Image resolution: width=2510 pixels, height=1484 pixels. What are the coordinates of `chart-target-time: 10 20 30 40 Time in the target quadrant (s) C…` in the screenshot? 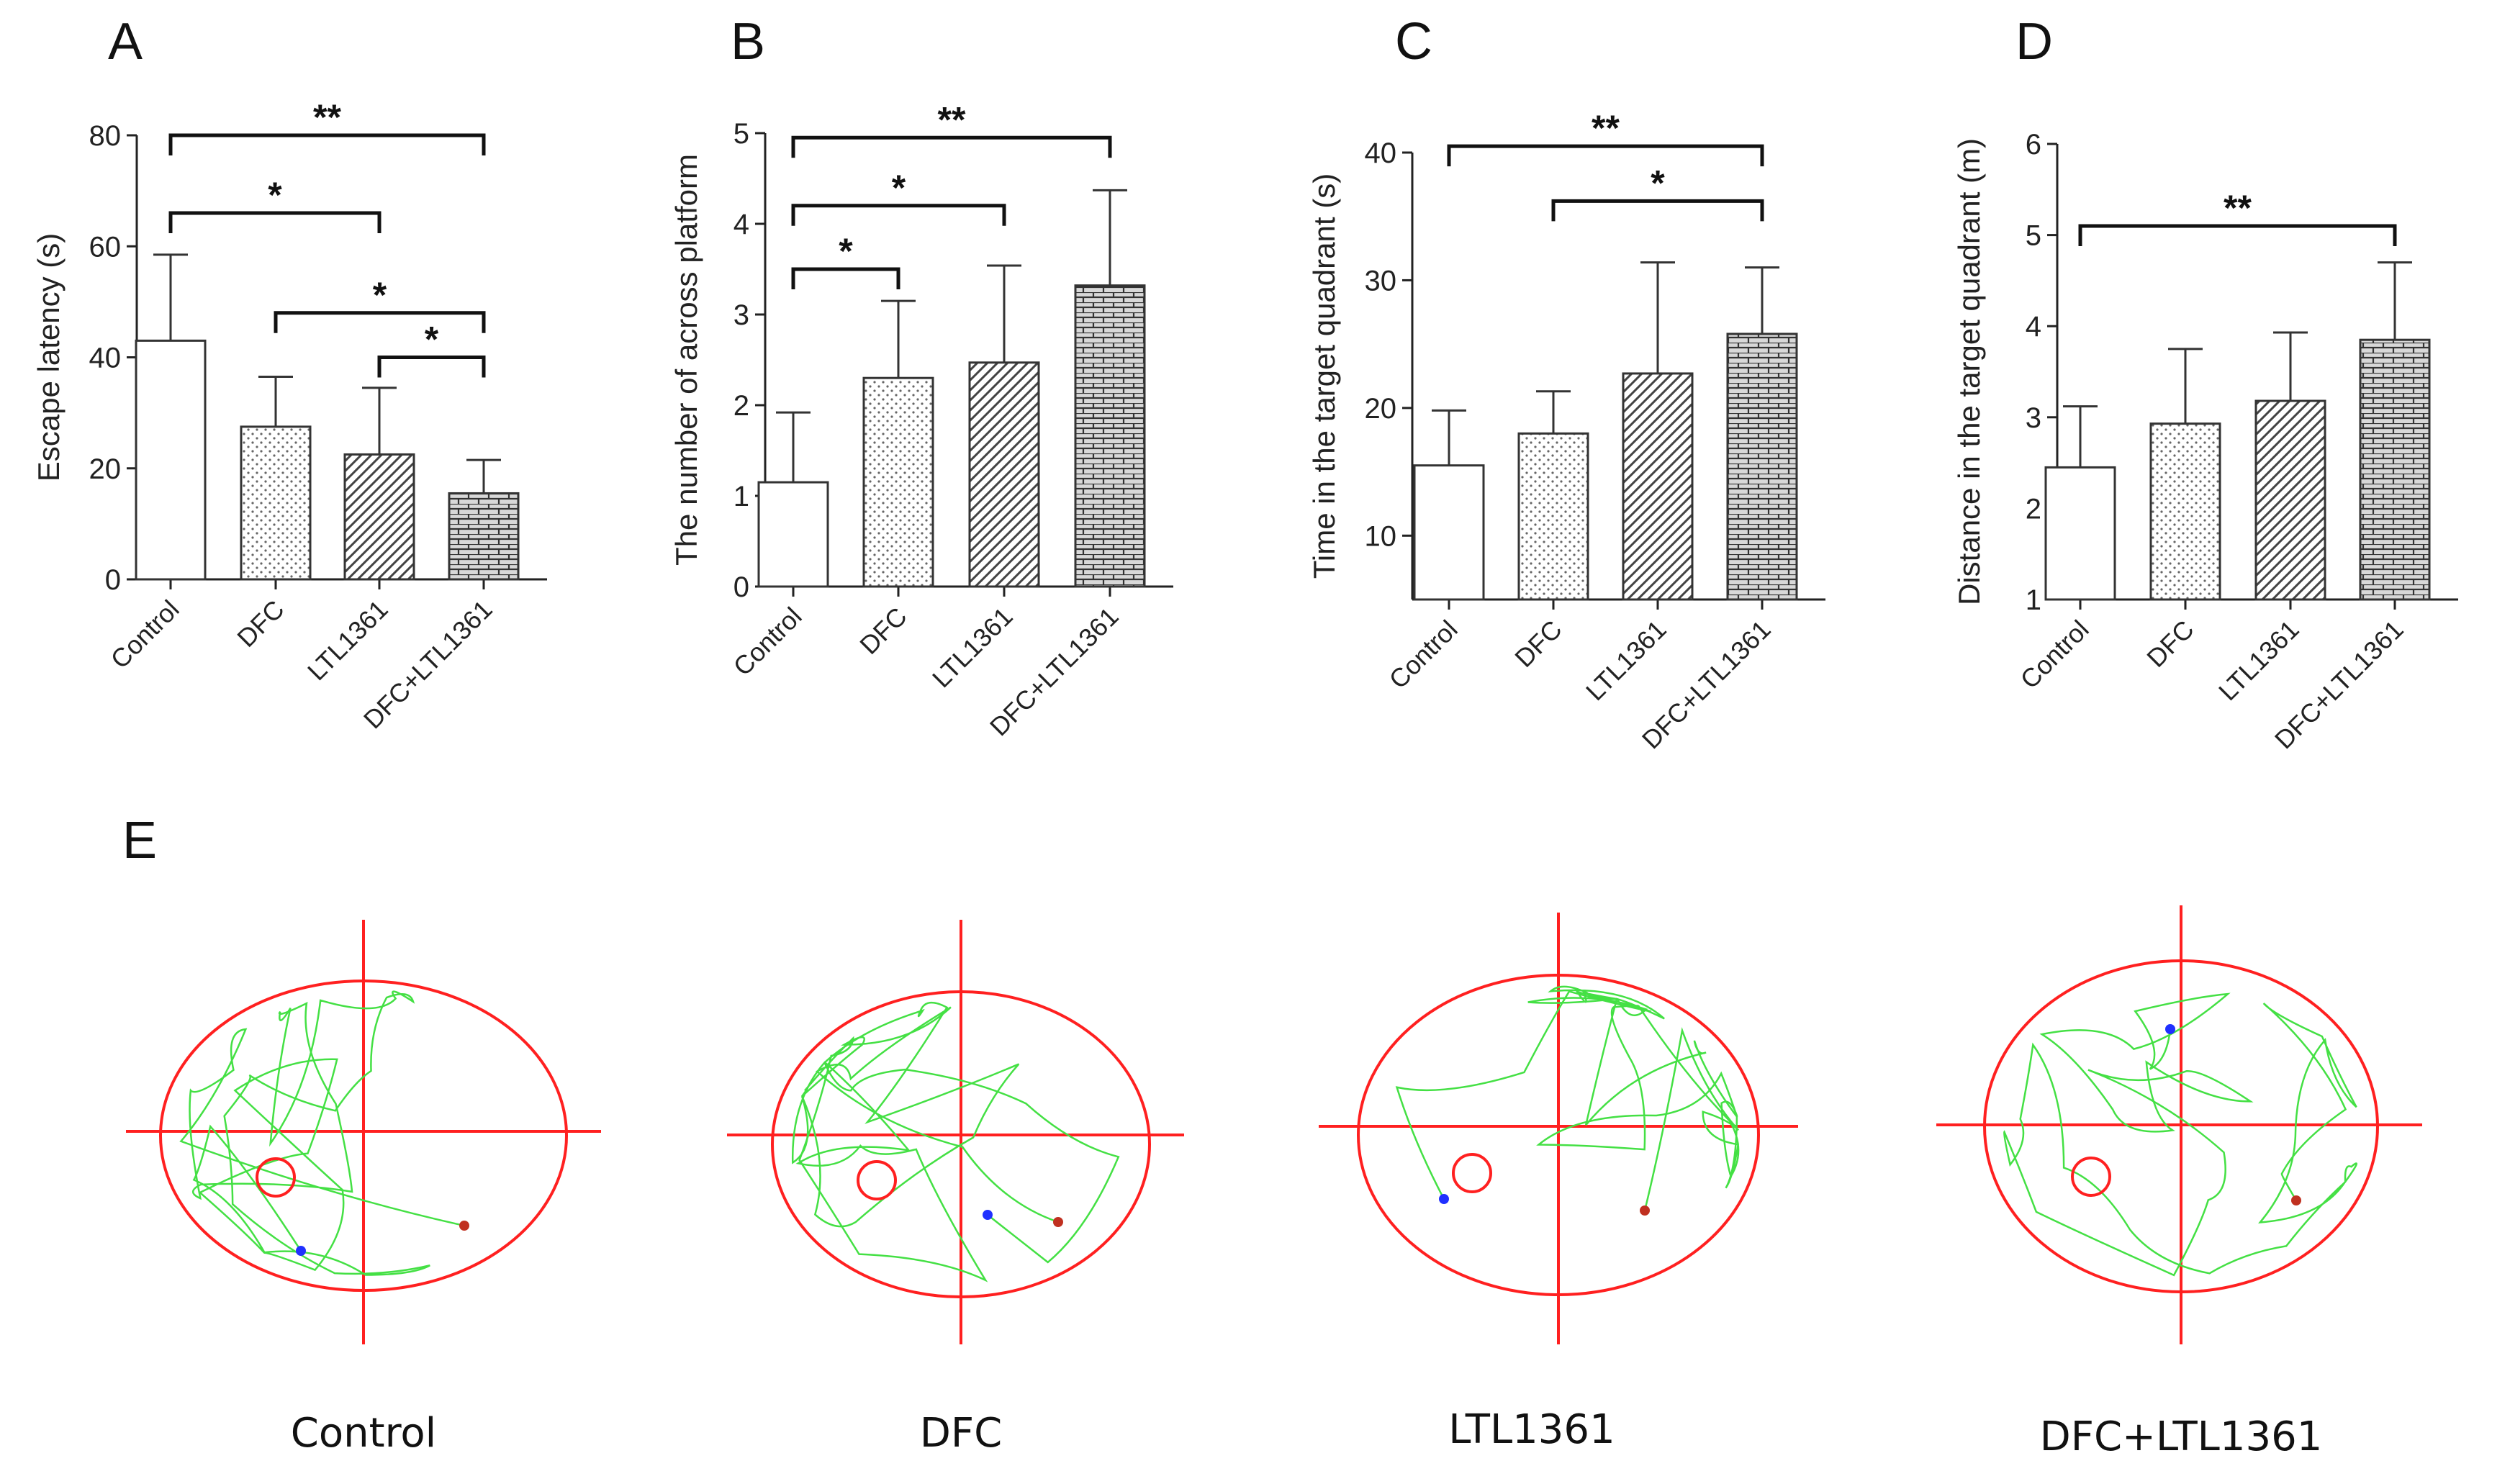 It's located at (1566, 431).